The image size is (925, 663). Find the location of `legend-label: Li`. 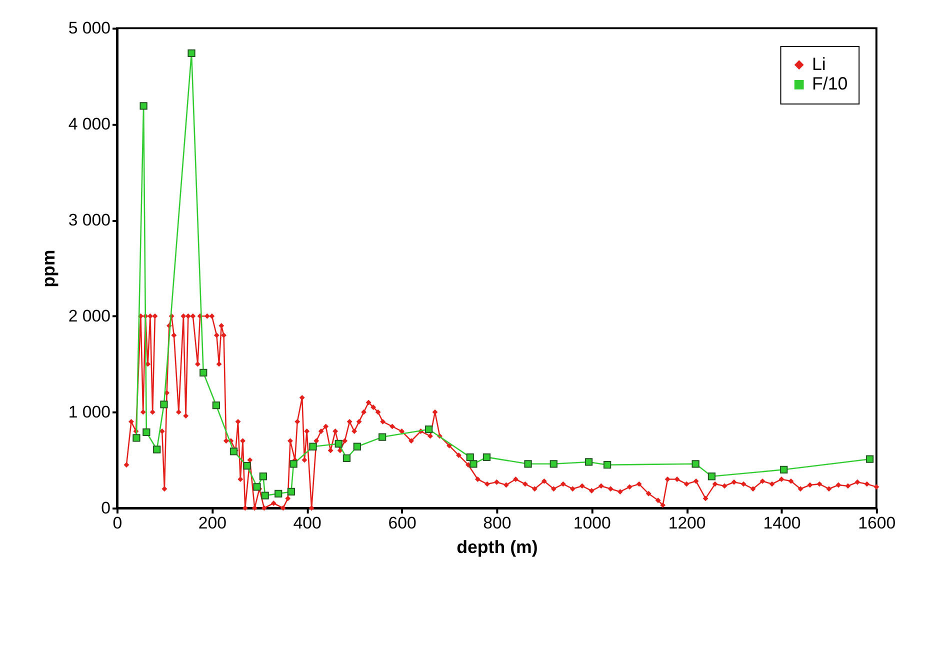

legend-label: Li is located at coordinates (819, 64).